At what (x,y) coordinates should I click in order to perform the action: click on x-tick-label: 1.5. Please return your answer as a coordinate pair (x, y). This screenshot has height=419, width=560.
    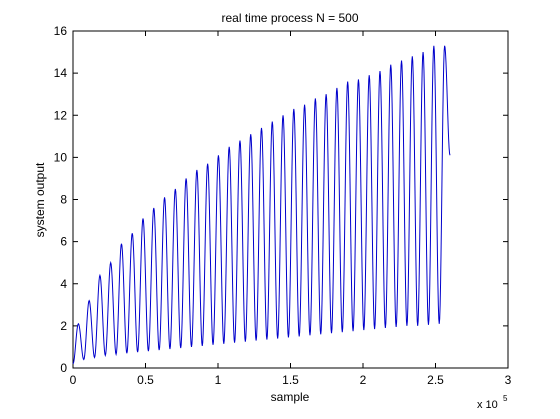
    Looking at the image, I should click on (290, 380).